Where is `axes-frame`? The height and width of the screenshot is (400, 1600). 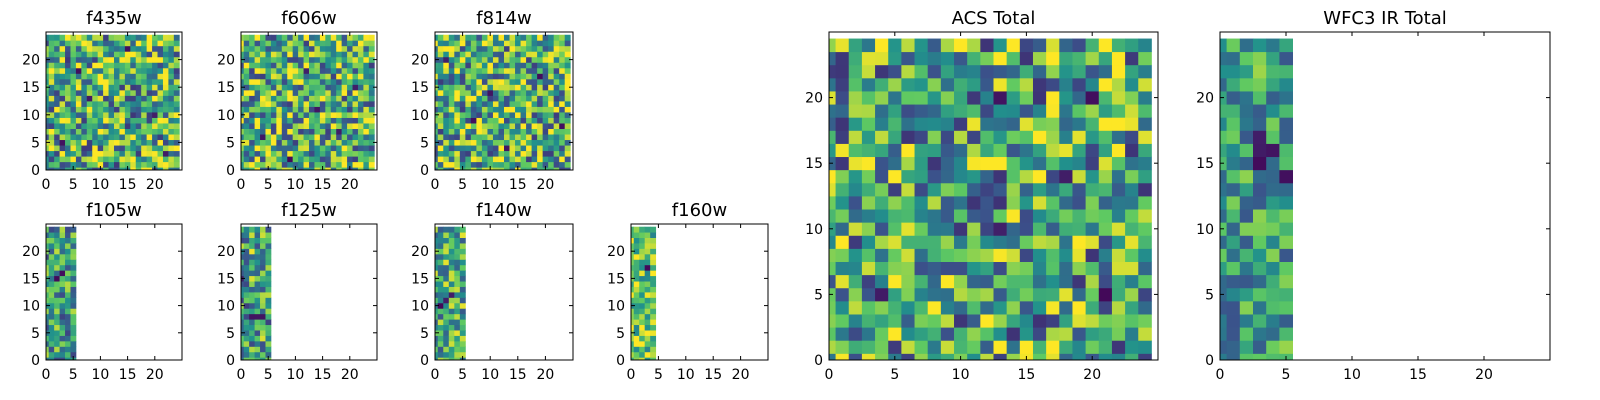
axes-frame is located at coordinates (699, 292).